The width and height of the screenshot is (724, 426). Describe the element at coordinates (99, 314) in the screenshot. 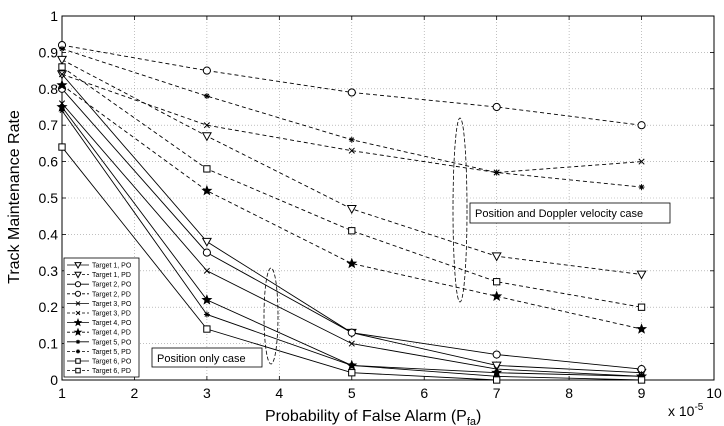

I see `legend-entry: Target 3, PD` at that location.